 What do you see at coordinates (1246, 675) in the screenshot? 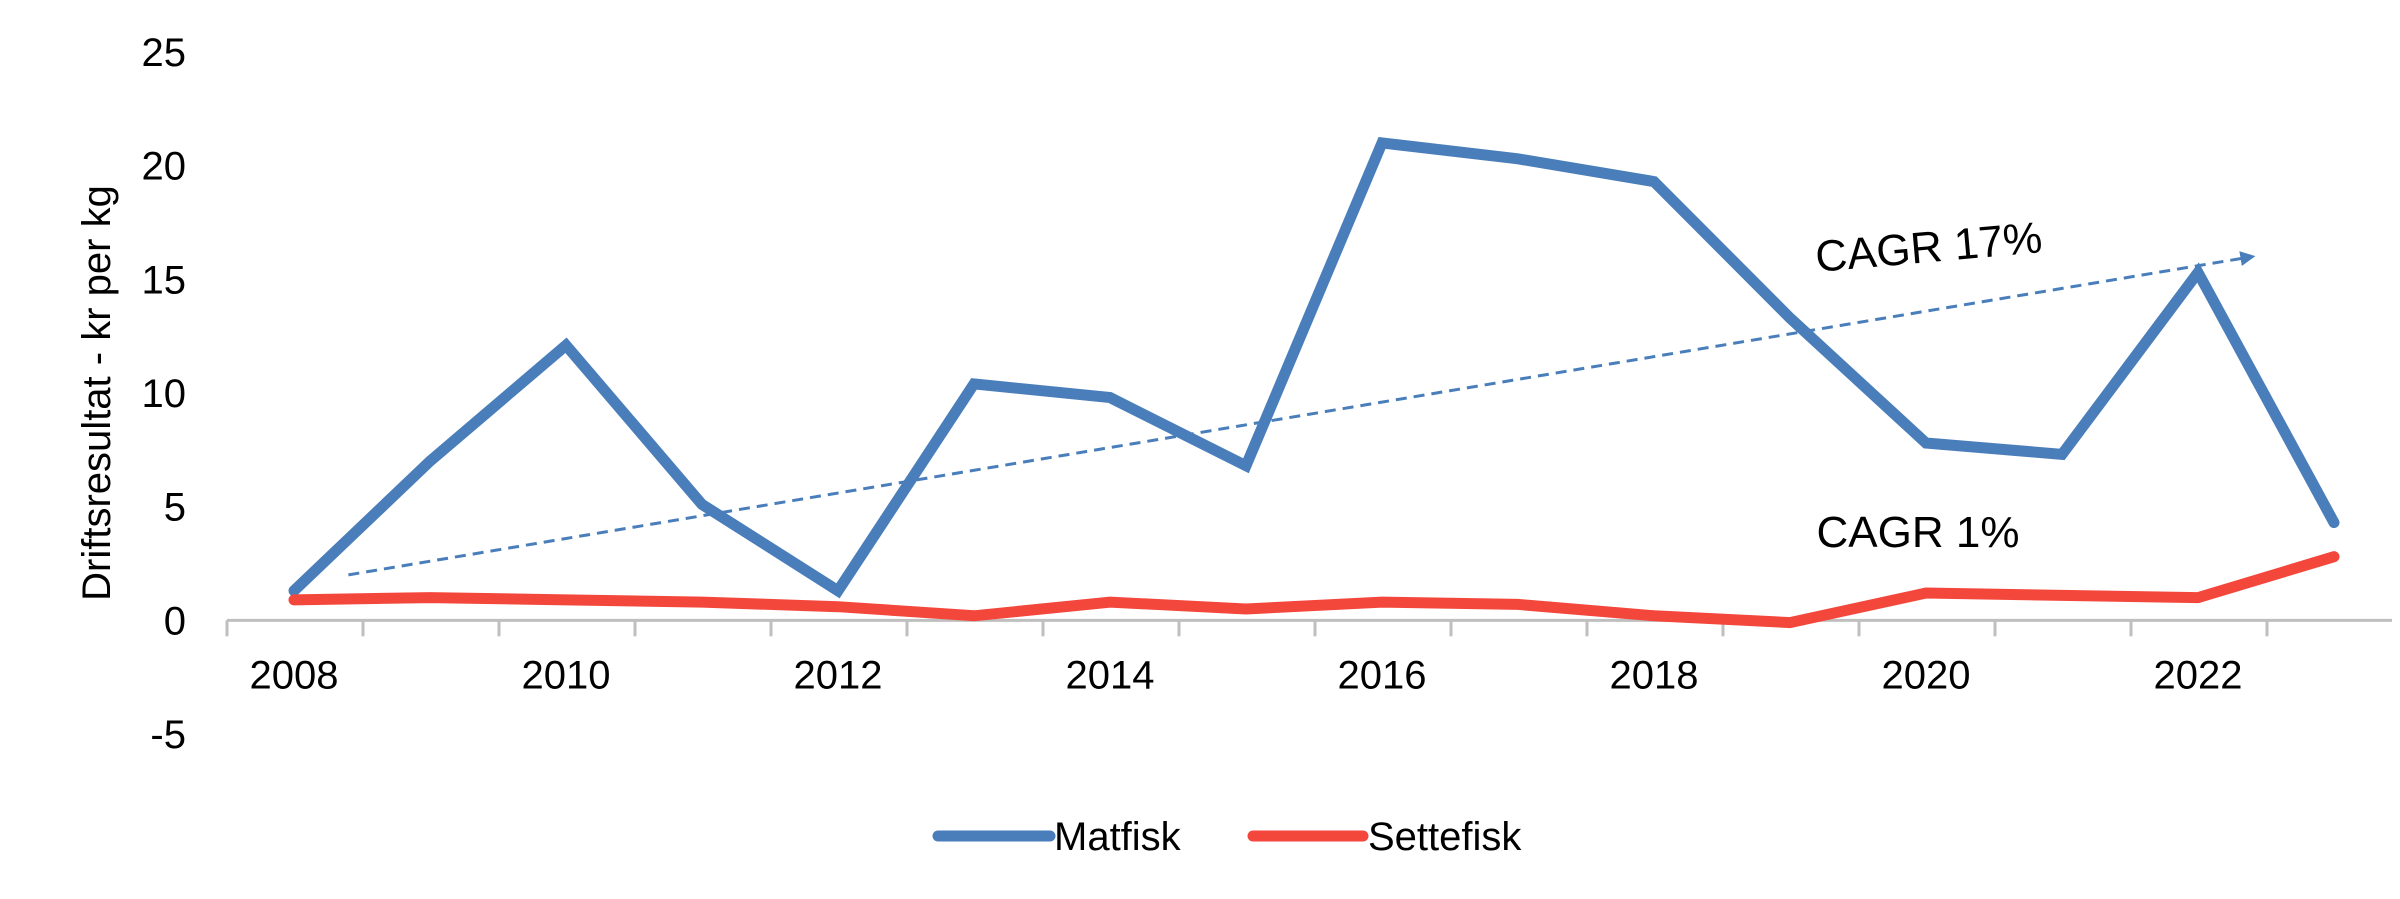
I see `x-tick-labels: 2008 2010 2012 2014 2016 2018 2020 2022` at bounding box center [1246, 675].